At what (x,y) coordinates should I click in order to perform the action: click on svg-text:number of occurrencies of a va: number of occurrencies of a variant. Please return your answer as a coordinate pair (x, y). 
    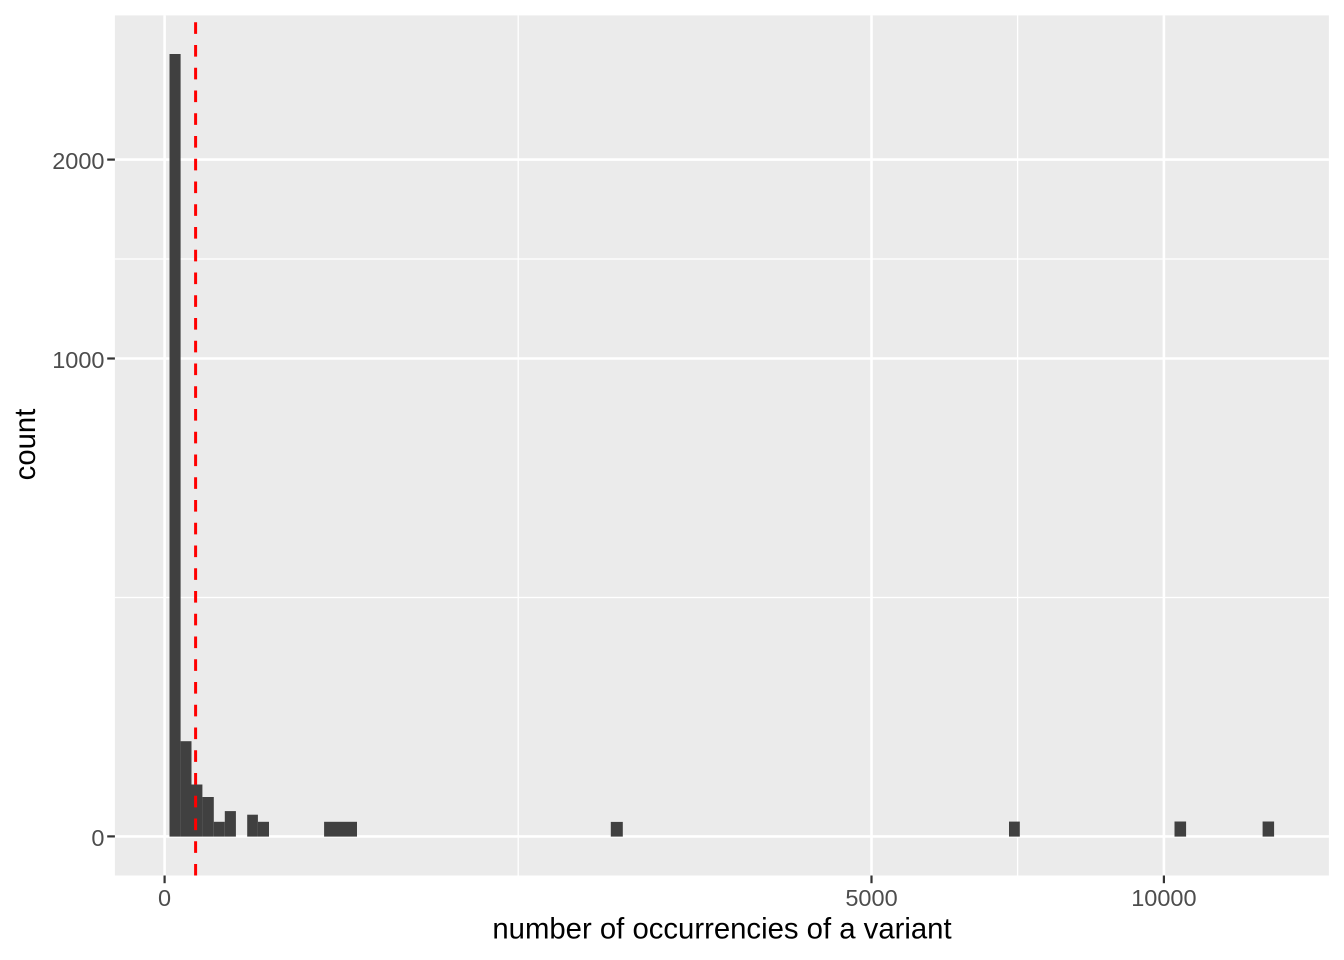
    Looking at the image, I should click on (721, 929).